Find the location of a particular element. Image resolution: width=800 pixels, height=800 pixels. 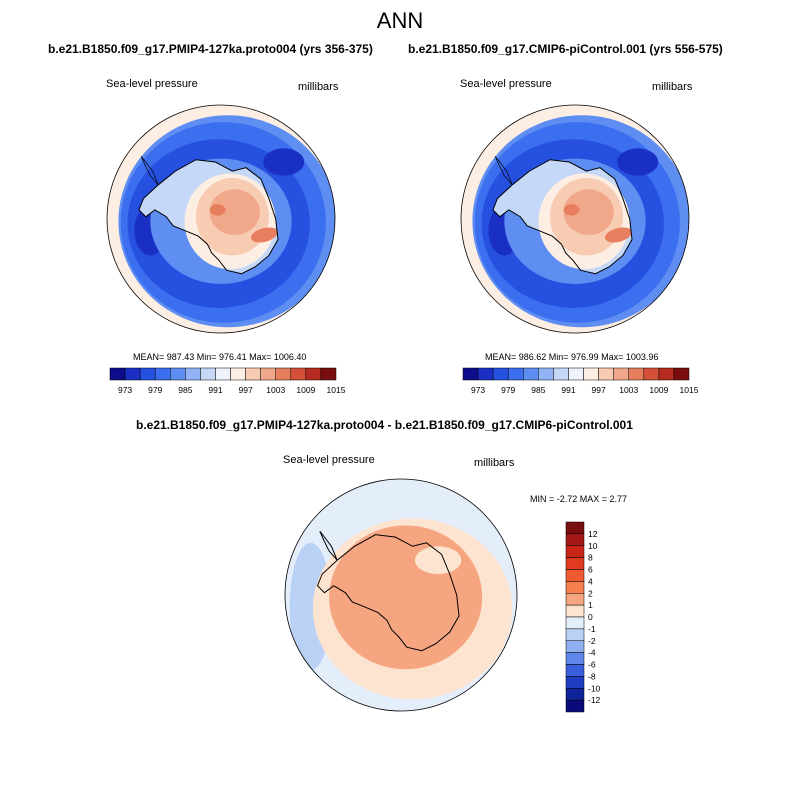

weaker-positive-patch is located at coordinates (438, 560).